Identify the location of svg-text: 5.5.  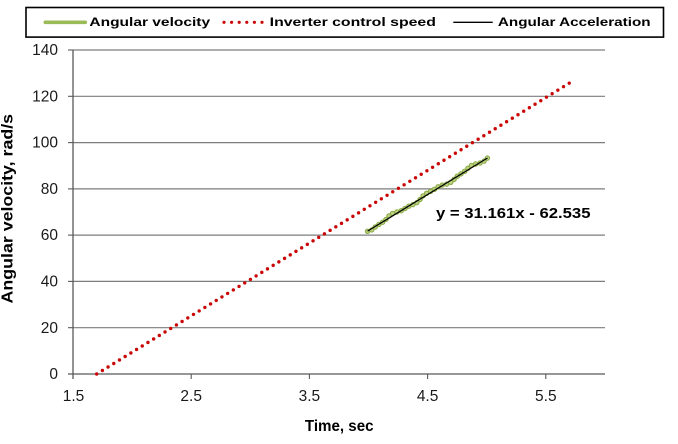
(546, 396).